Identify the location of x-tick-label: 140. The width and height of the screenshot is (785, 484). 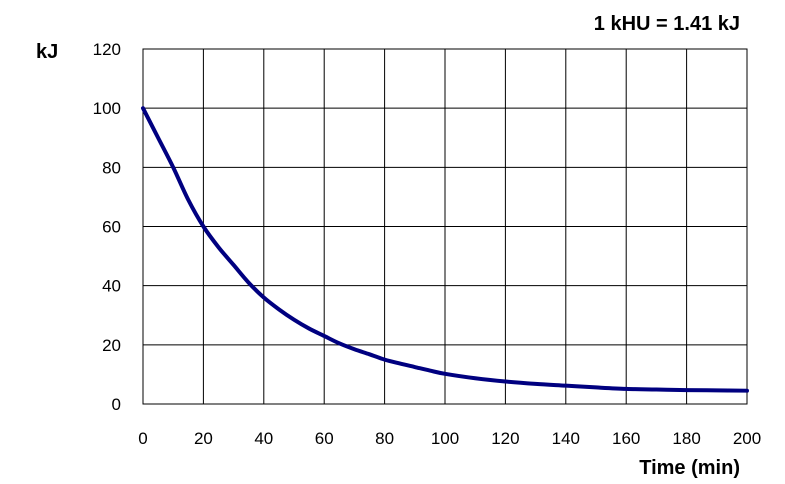
(566, 438).